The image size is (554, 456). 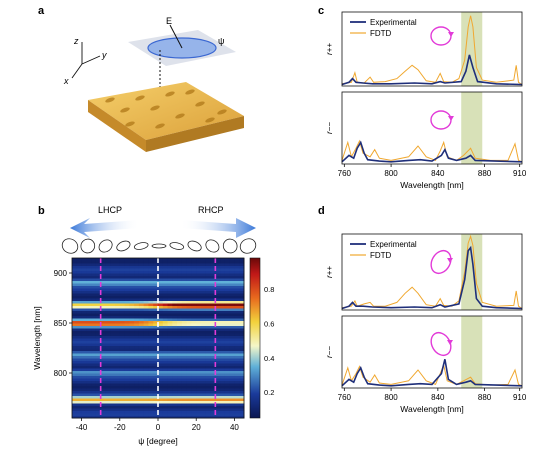 What do you see at coordinates (329, 352) in the screenshot?
I see `subplot-ylabel: r−−` at bounding box center [329, 352].